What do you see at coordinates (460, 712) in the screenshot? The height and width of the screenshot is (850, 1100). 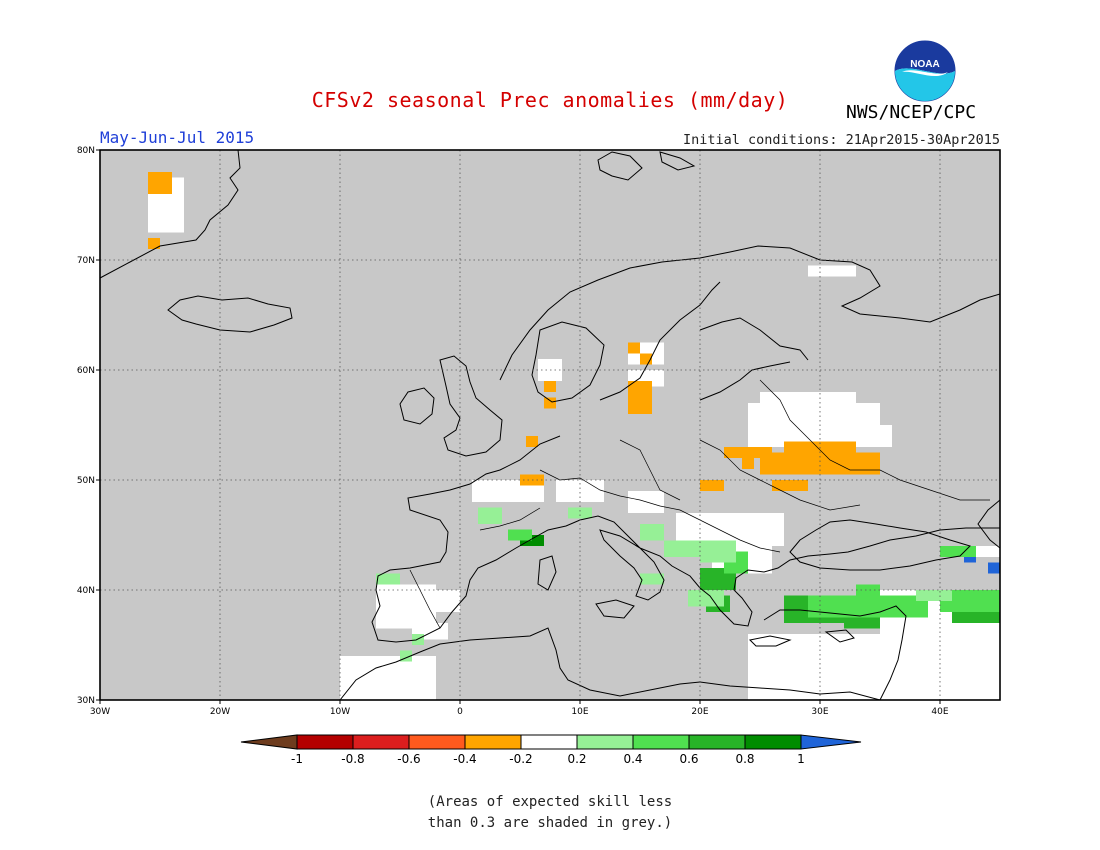 I see `lon-tick-label: 0` at bounding box center [460, 712].